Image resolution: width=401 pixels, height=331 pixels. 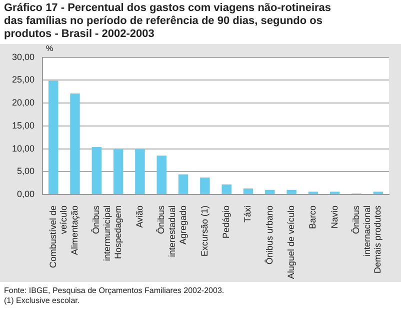 I want to click on y-tick-label: 20,00, so click(x=23, y=103).